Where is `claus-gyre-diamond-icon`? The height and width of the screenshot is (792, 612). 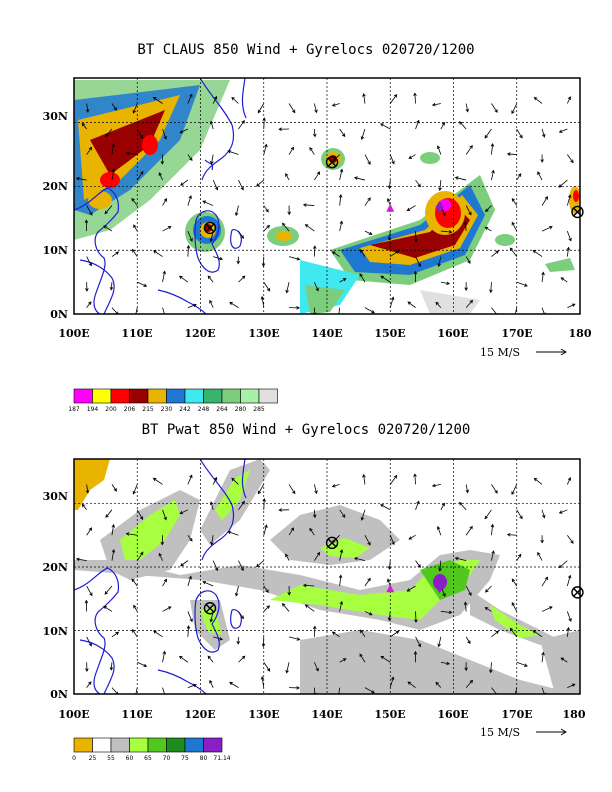 claus-gyre-diamond-icon is located at coordinates (439, 206).